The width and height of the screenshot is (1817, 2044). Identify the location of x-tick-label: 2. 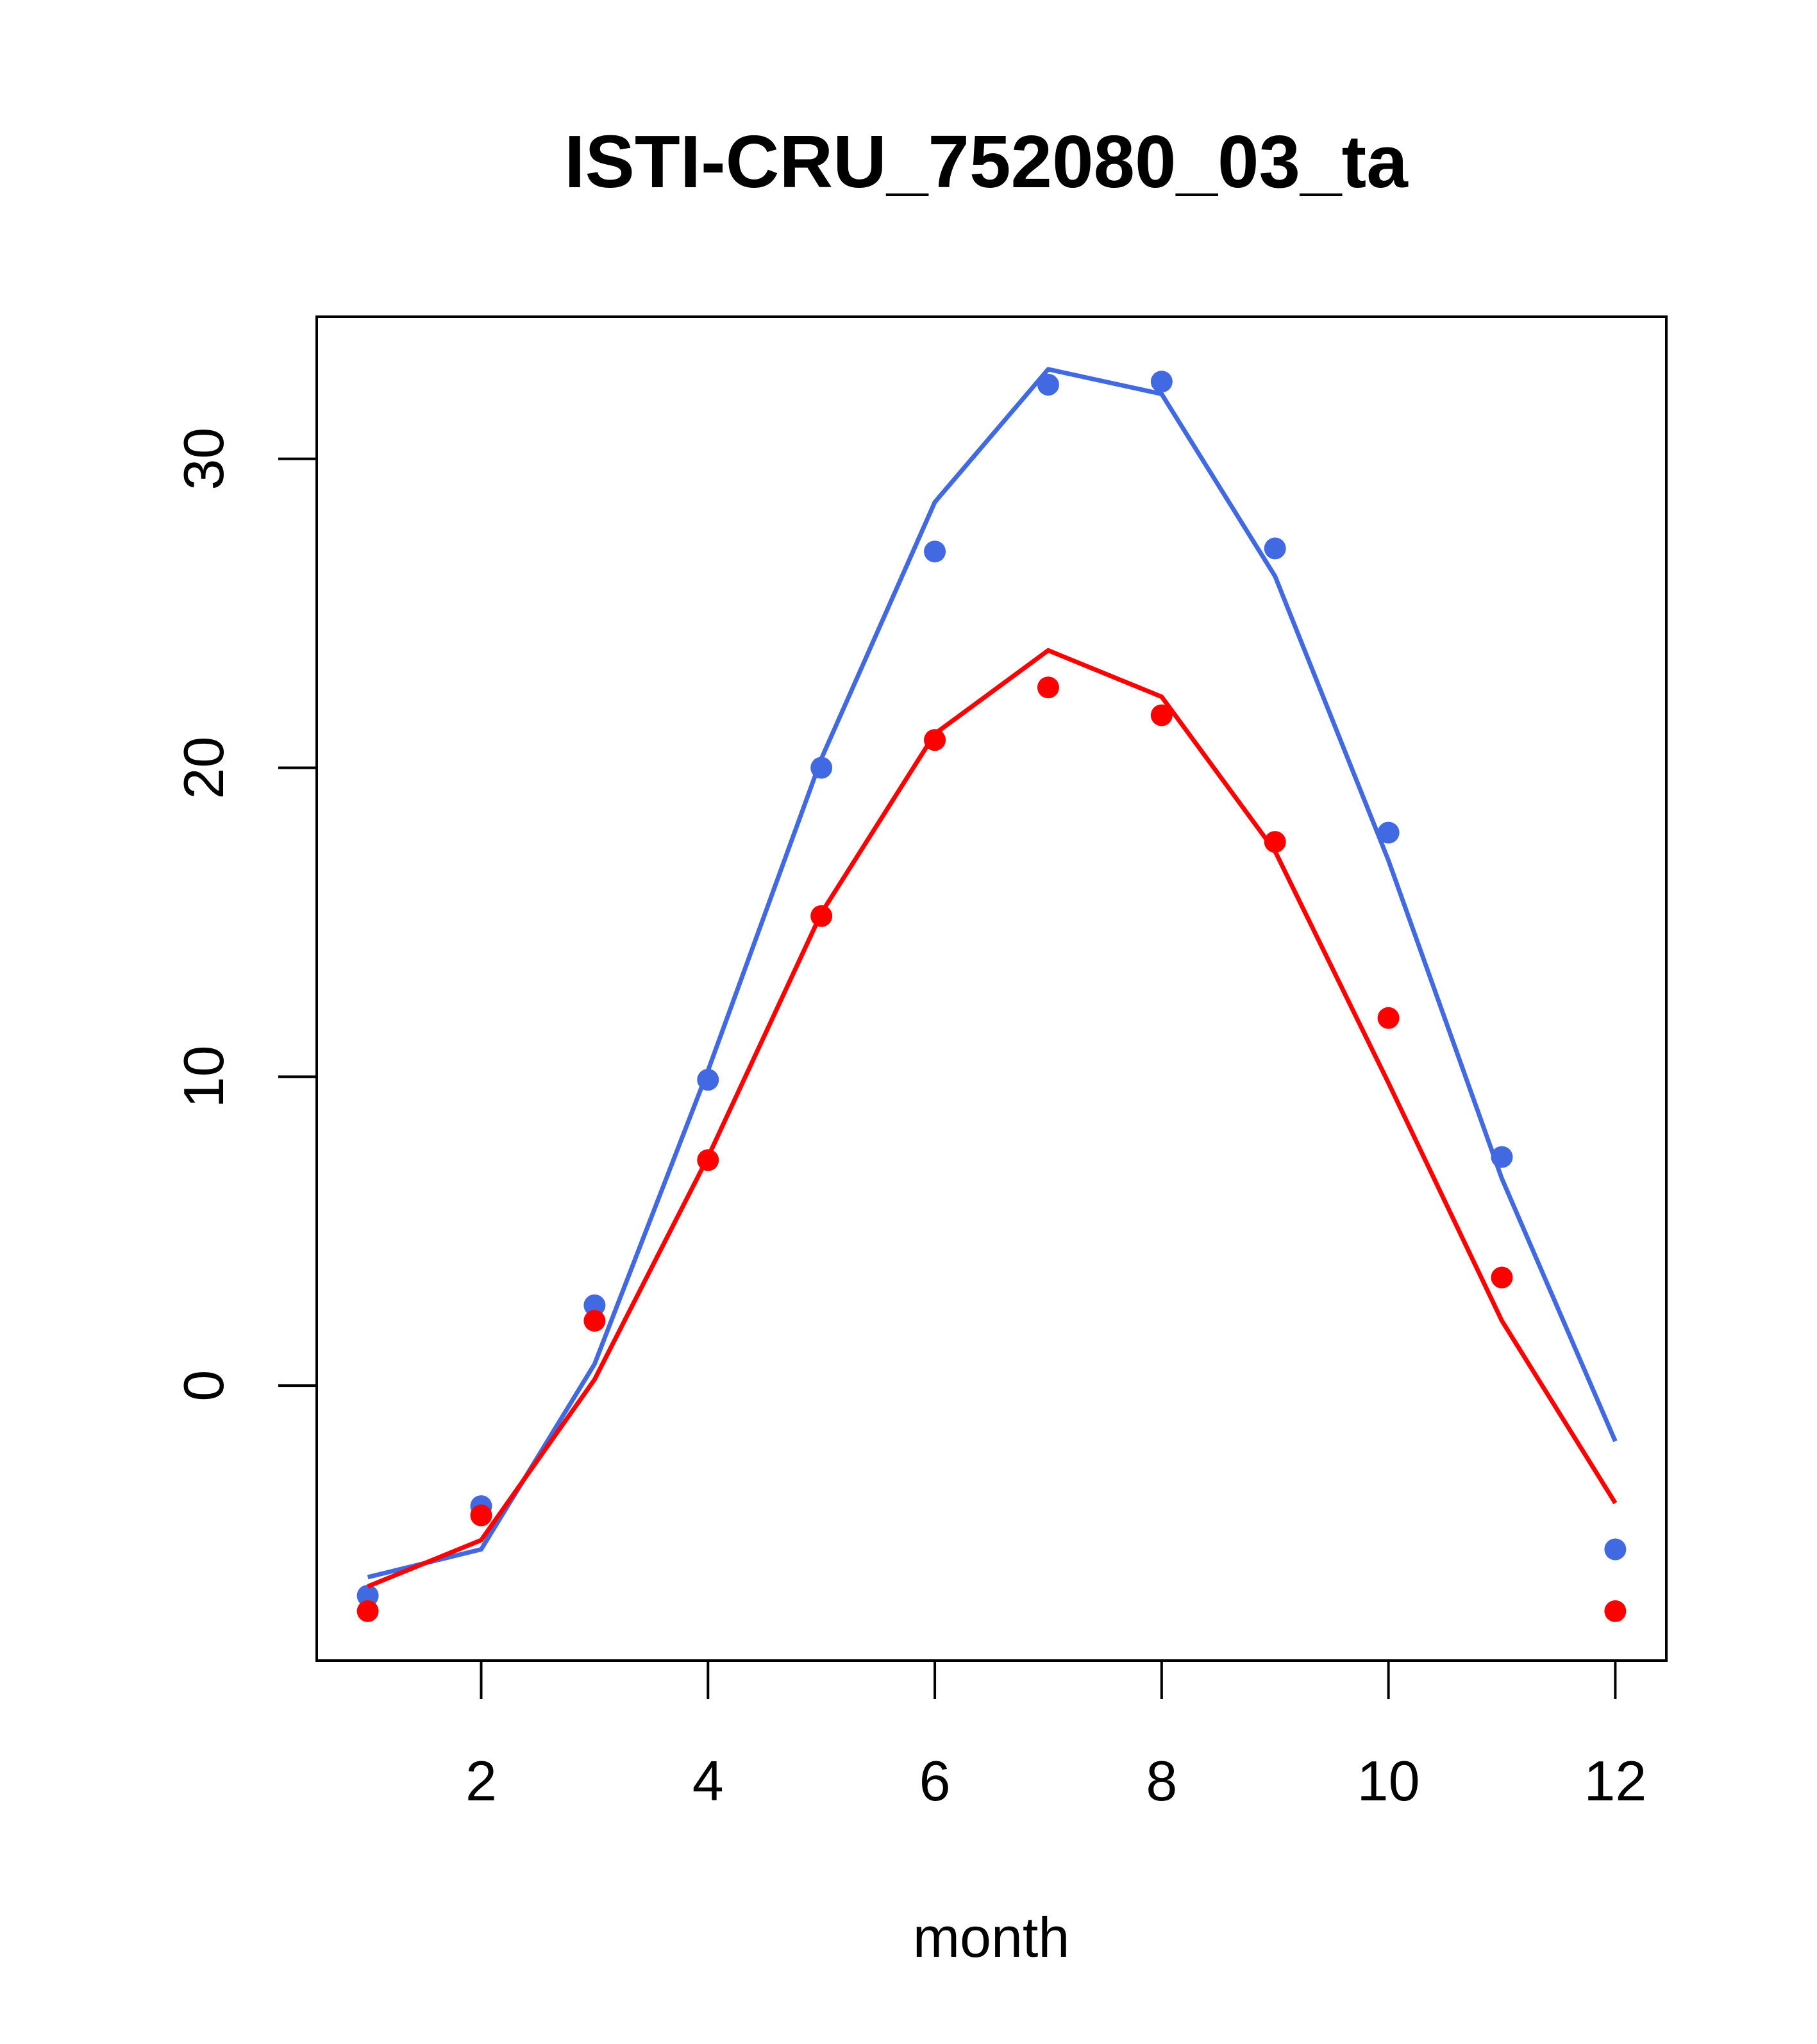
(481, 1781).